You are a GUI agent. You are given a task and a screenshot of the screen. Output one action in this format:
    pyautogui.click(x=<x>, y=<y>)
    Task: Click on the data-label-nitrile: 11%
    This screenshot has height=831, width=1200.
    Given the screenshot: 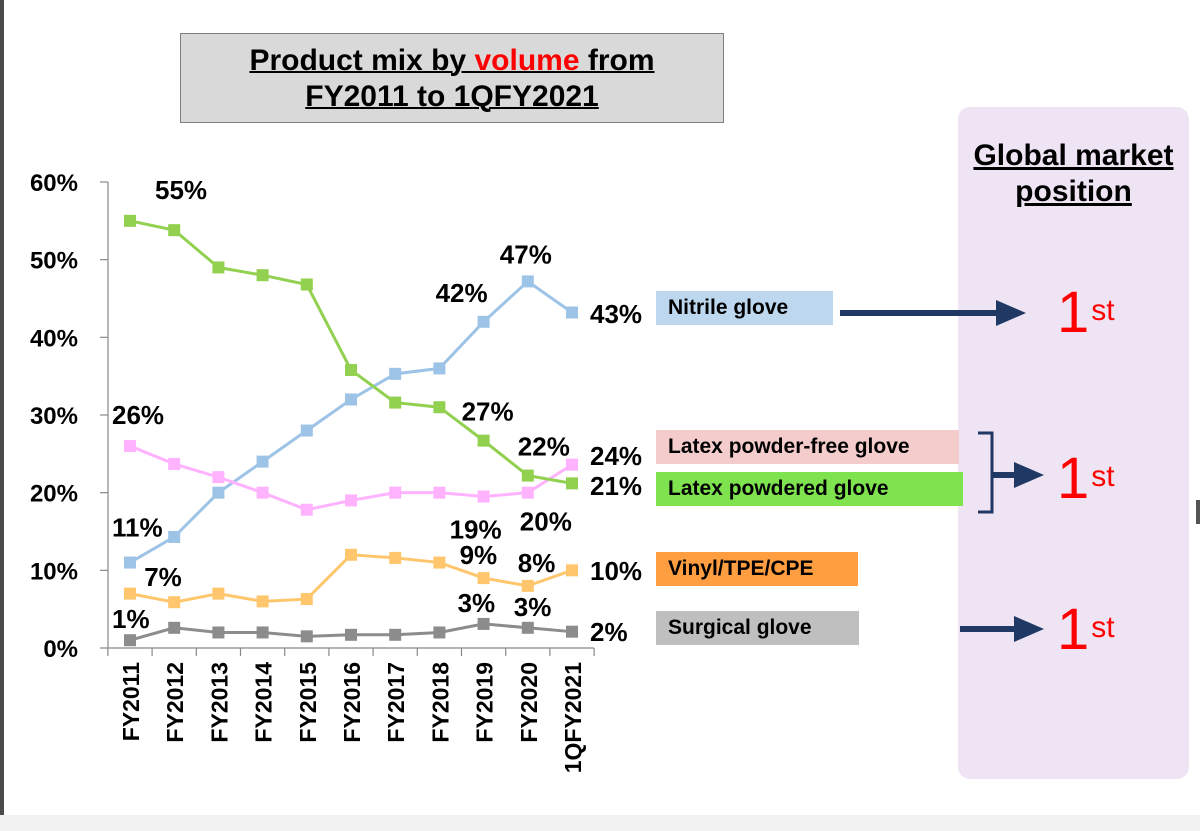 What is the action you would take?
    pyautogui.click(x=137, y=528)
    